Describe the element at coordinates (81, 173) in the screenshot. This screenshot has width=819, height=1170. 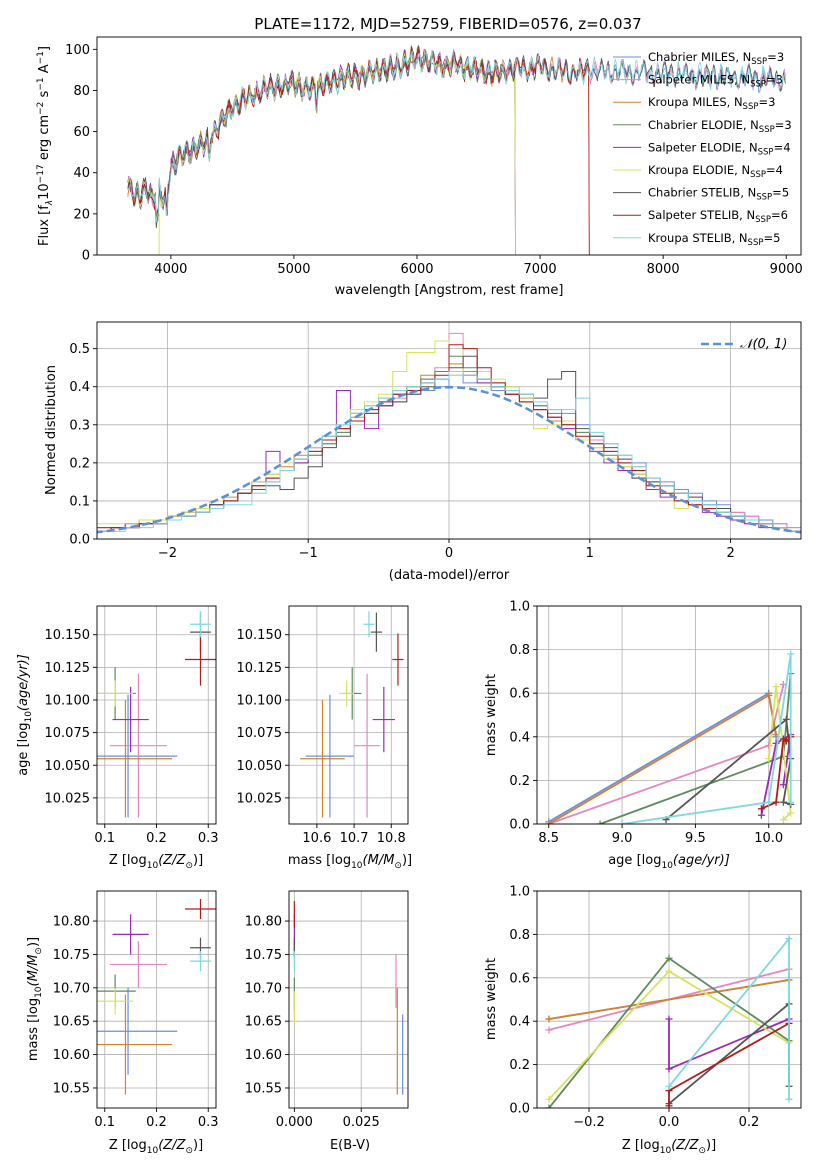
I see `y-tick-label: 40` at that location.